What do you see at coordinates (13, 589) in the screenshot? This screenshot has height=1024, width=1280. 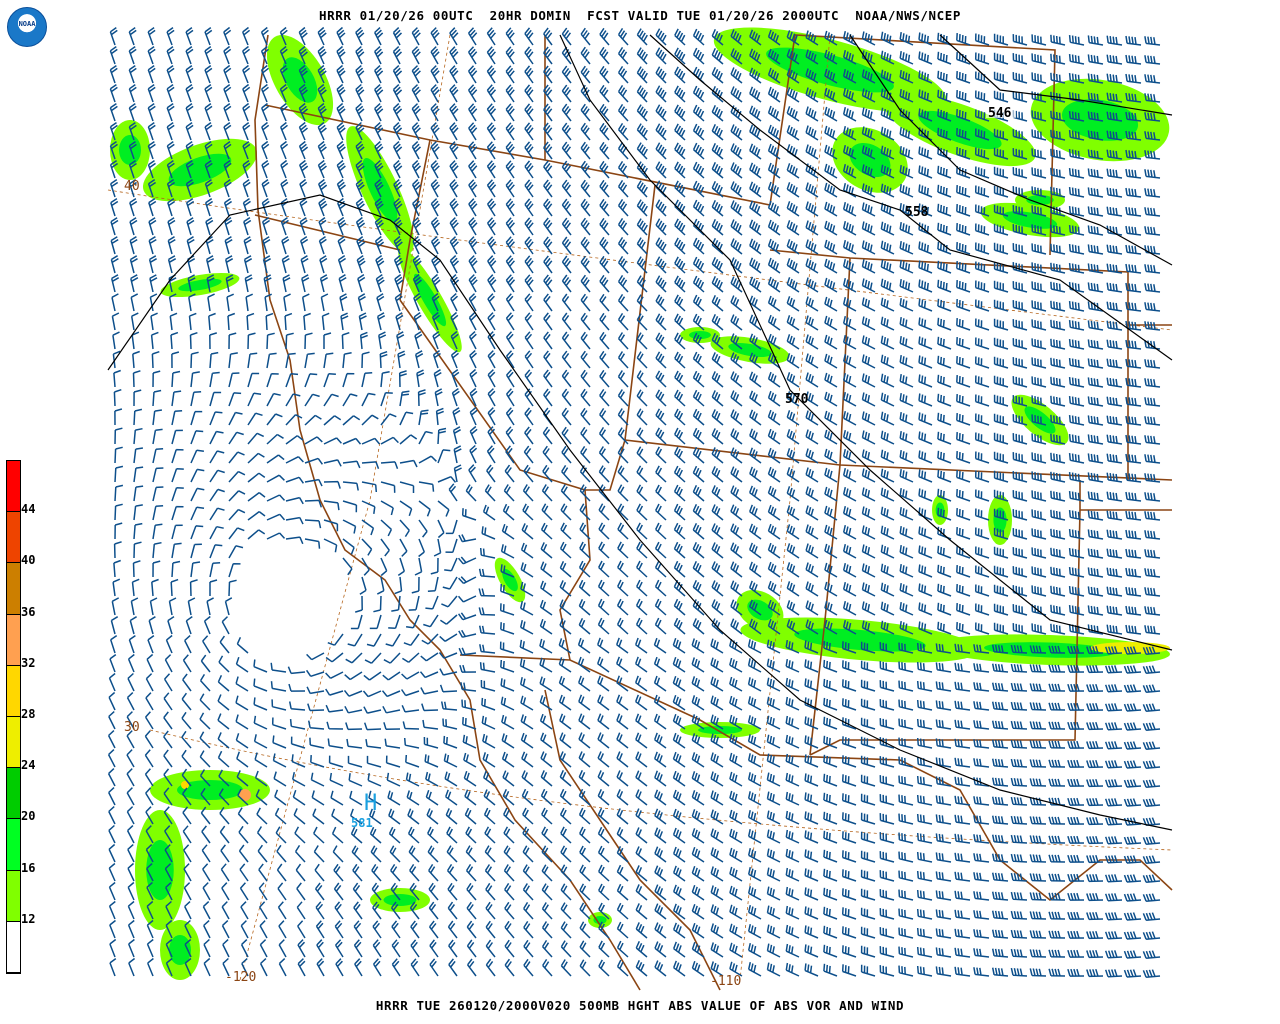 I see `color-scale-segment` at bounding box center [13, 589].